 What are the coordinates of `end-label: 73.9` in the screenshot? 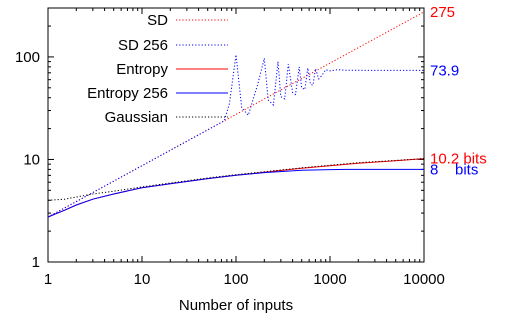 It's located at (444, 70).